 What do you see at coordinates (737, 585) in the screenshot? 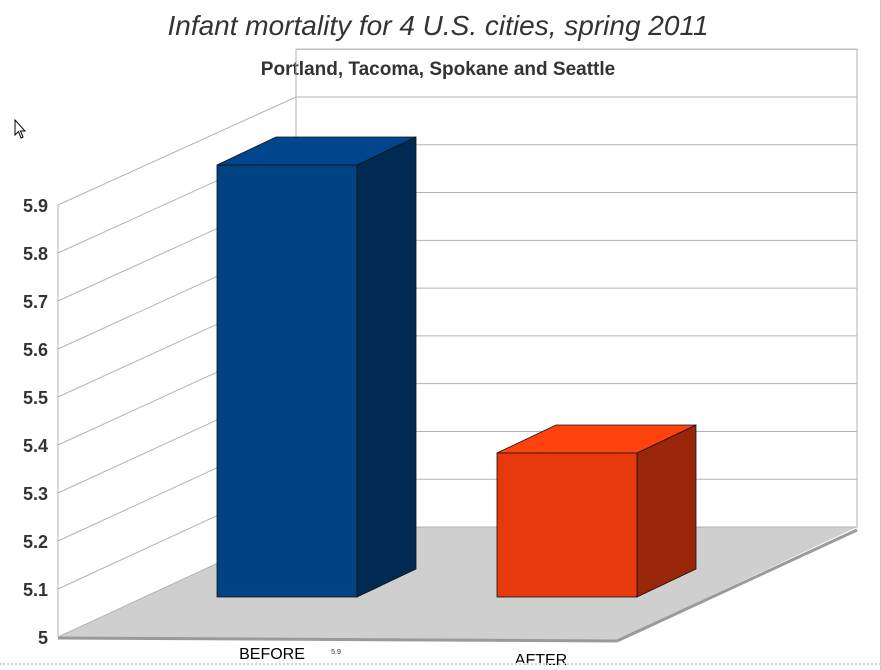
I see `floor-right-edge` at bounding box center [737, 585].